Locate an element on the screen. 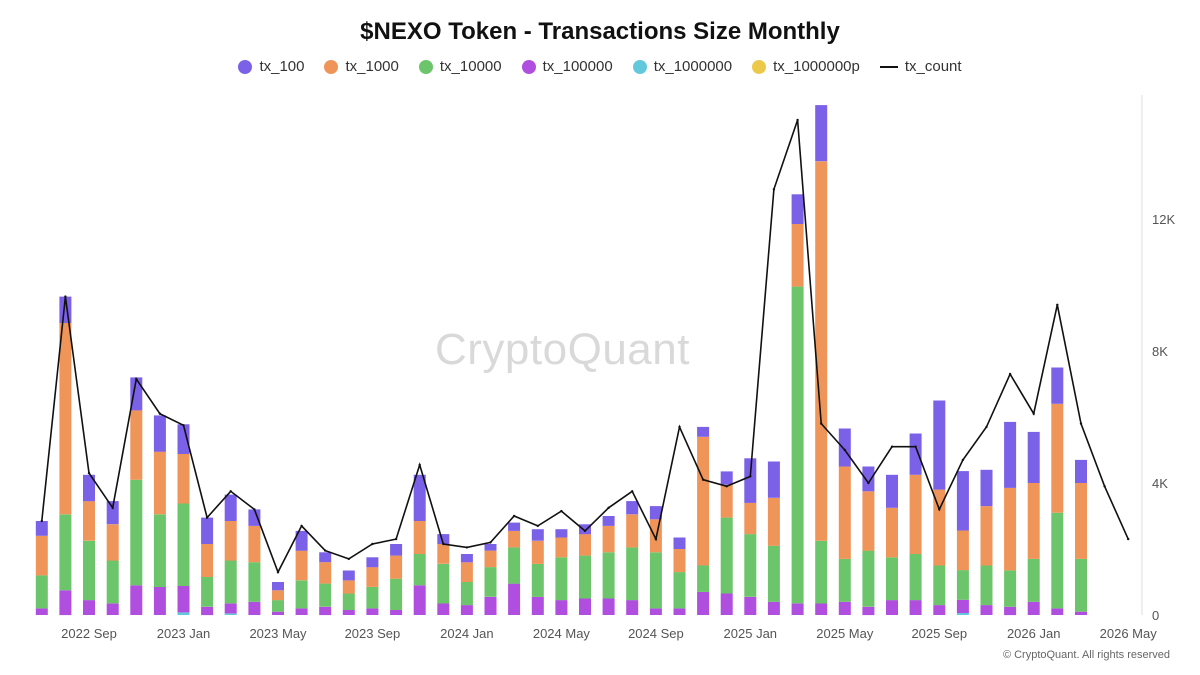  legend-item-tx-count: tx_count is located at coordinates (920, 66).